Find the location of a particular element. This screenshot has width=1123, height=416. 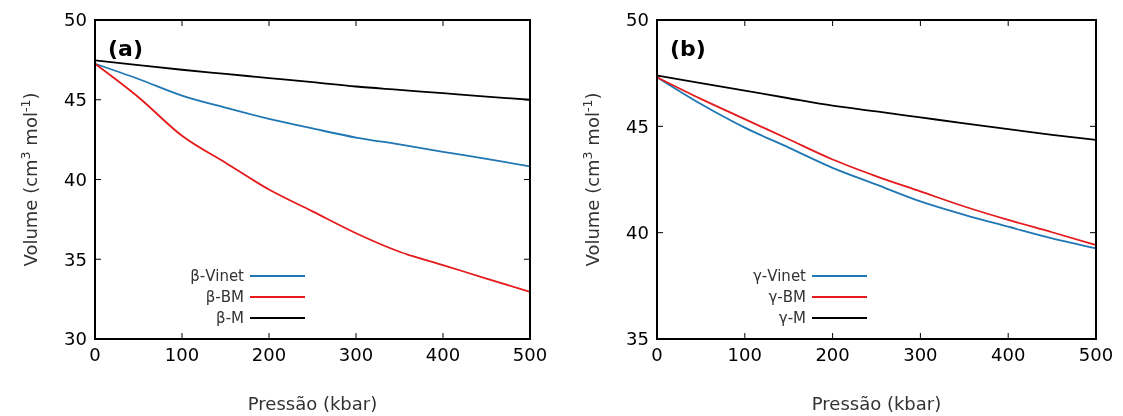

line-series is located at coordinates (312, 115).